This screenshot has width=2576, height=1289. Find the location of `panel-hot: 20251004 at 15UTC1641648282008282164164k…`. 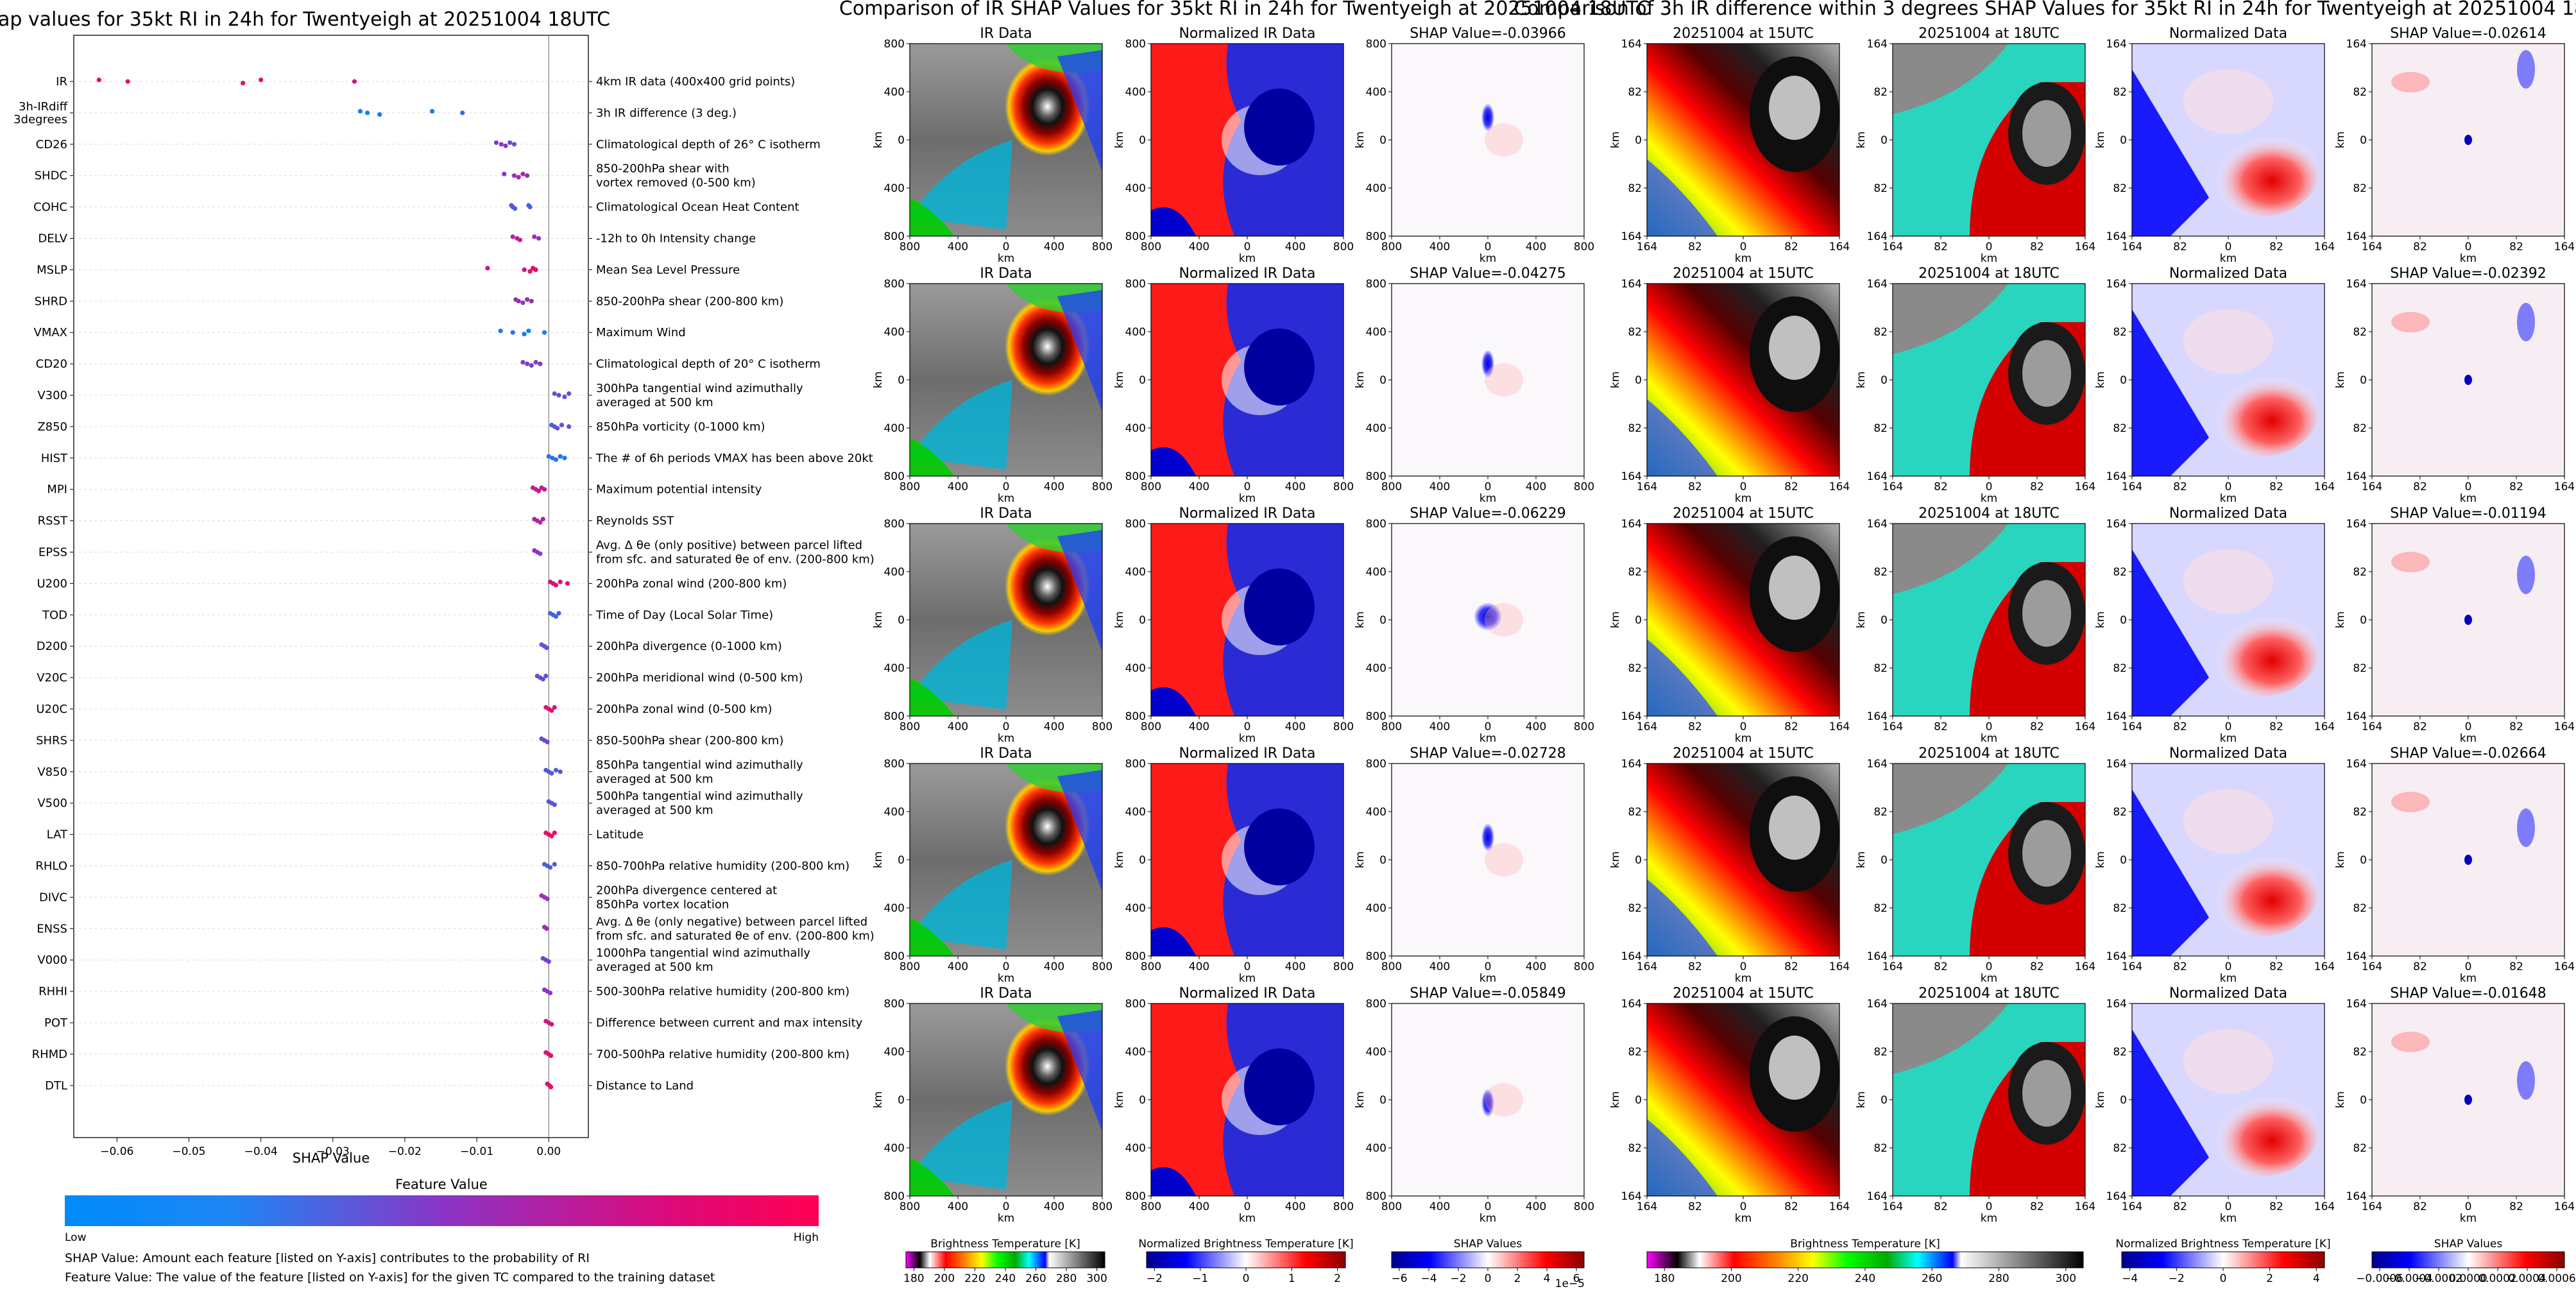

panel-hot: 20251004 at 15UTC1641648282008282164164k… is located at coordinates (1729, 625).